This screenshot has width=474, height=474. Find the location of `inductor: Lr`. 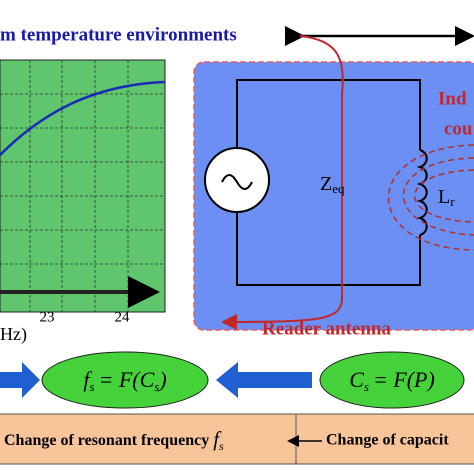

inductor: Lr is located at coordinates (446, 197).